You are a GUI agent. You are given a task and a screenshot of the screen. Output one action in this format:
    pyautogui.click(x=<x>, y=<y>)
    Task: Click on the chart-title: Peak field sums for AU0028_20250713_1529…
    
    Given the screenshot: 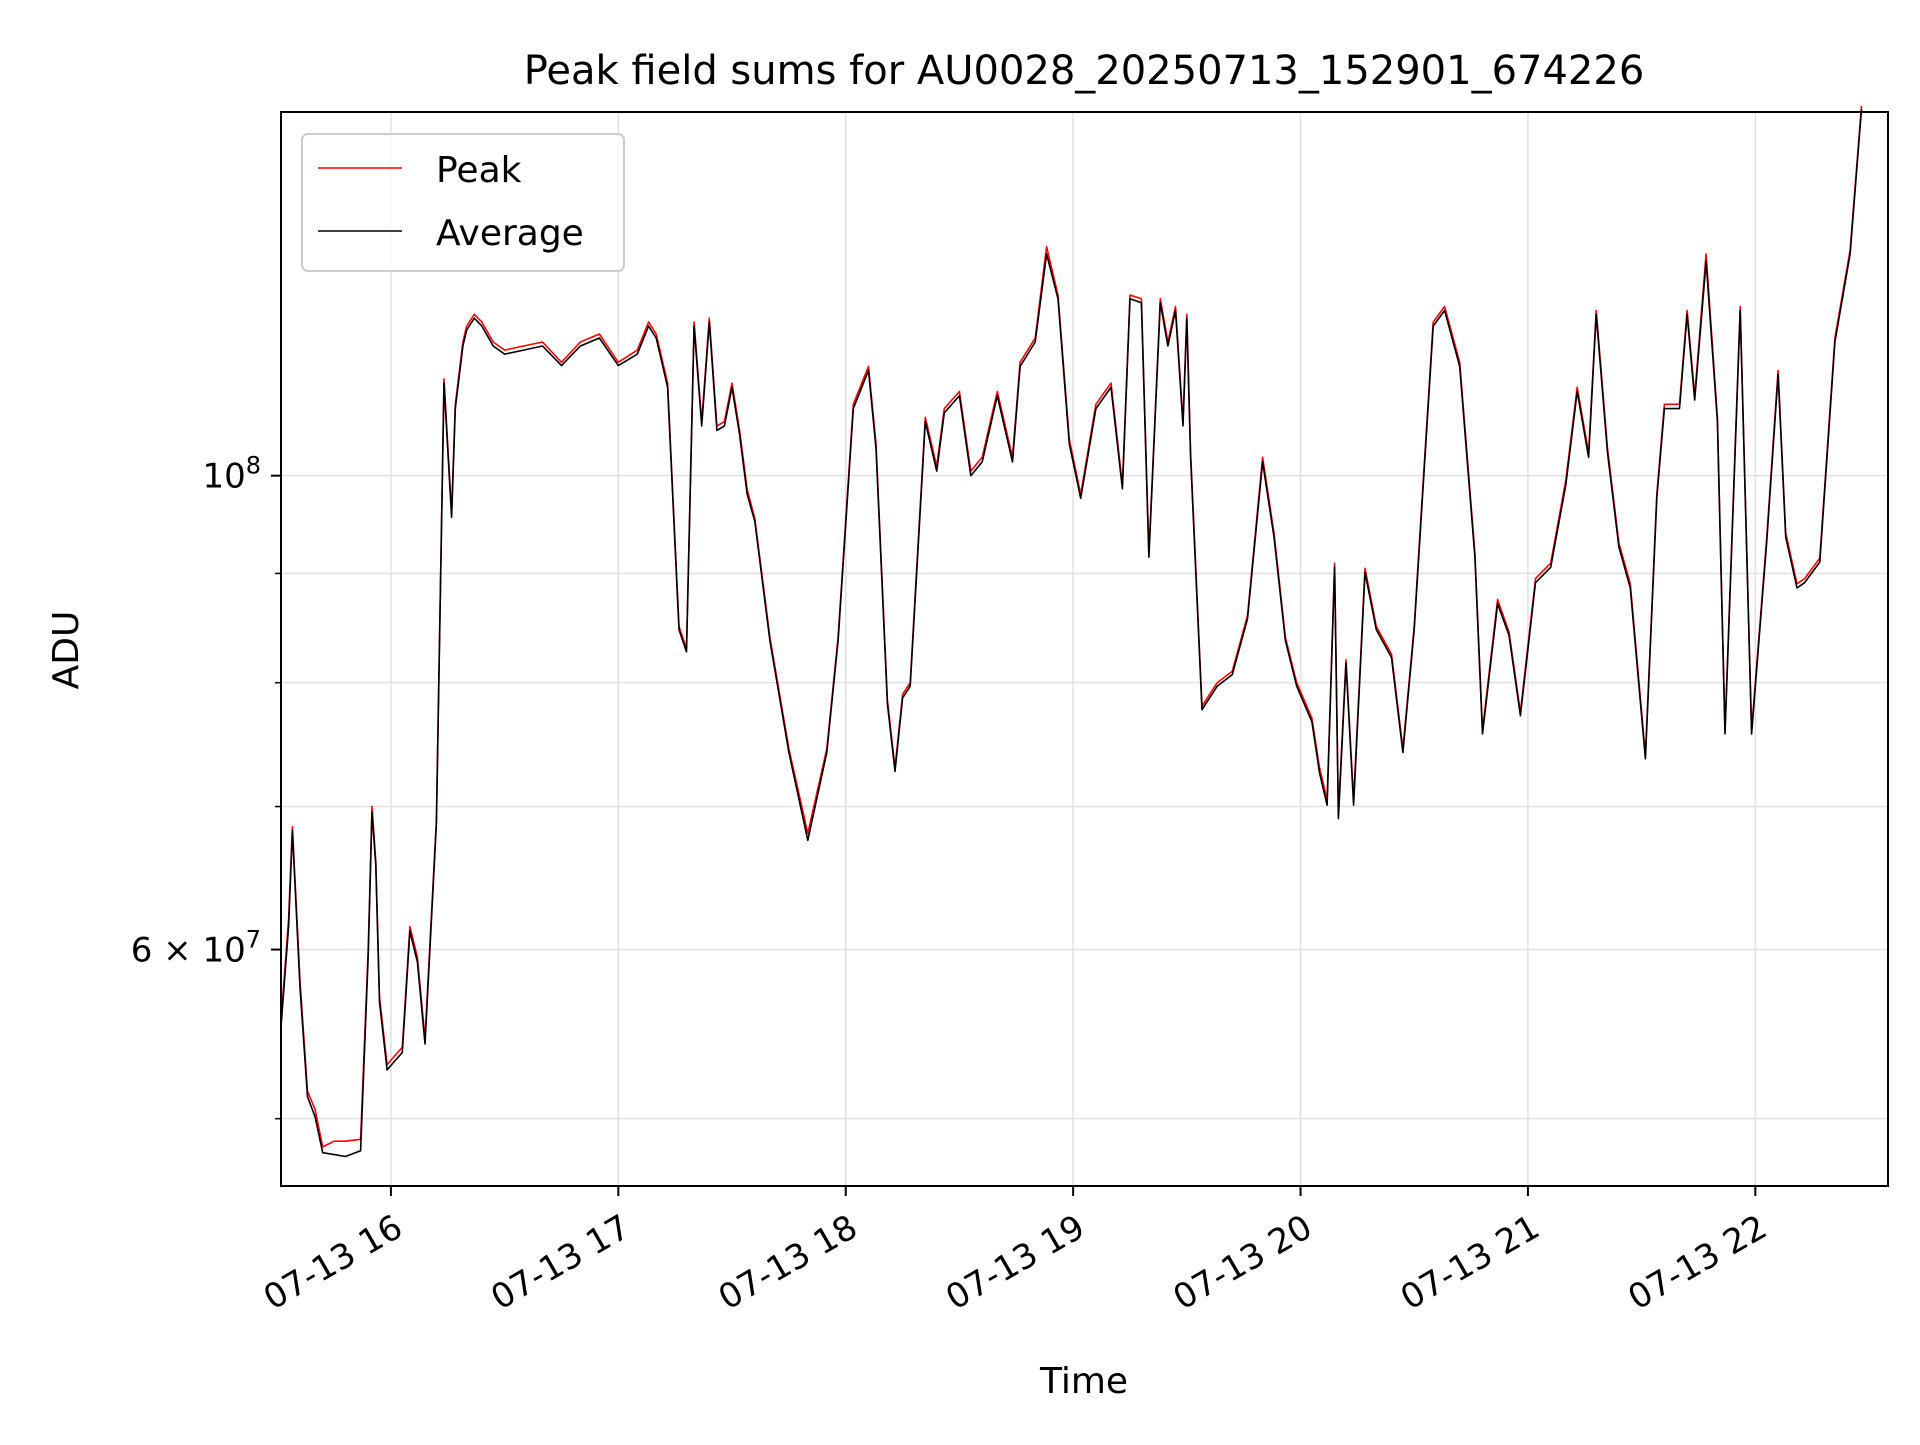 What is the action you would take?
    pyautogui.click(x=1084, y=71)
    